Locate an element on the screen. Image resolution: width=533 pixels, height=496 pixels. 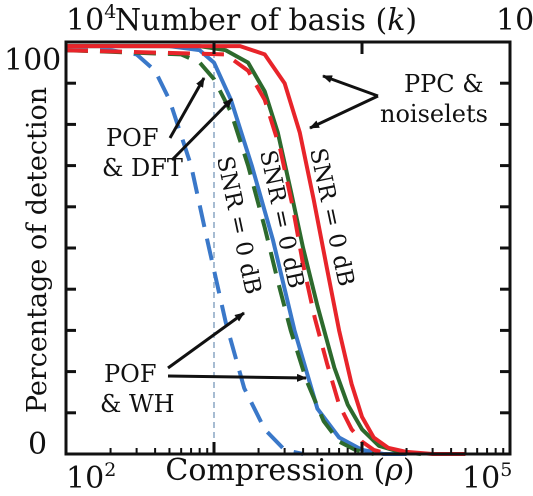
pof-dft-label: POF is located at coordinates (132, 138).